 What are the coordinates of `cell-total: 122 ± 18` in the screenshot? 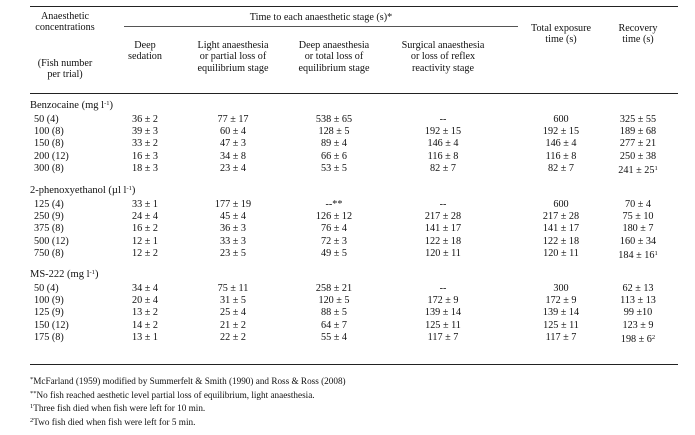 It's located at (561, 241).